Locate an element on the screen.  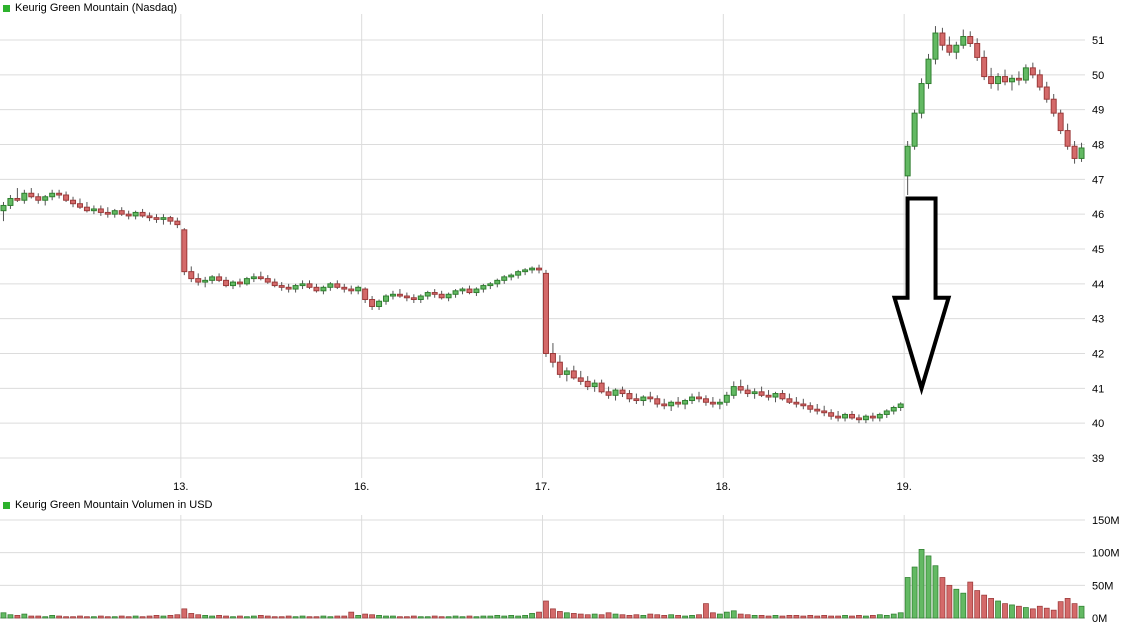
x-axis-label: 19. is located at coordinates (904, 487).